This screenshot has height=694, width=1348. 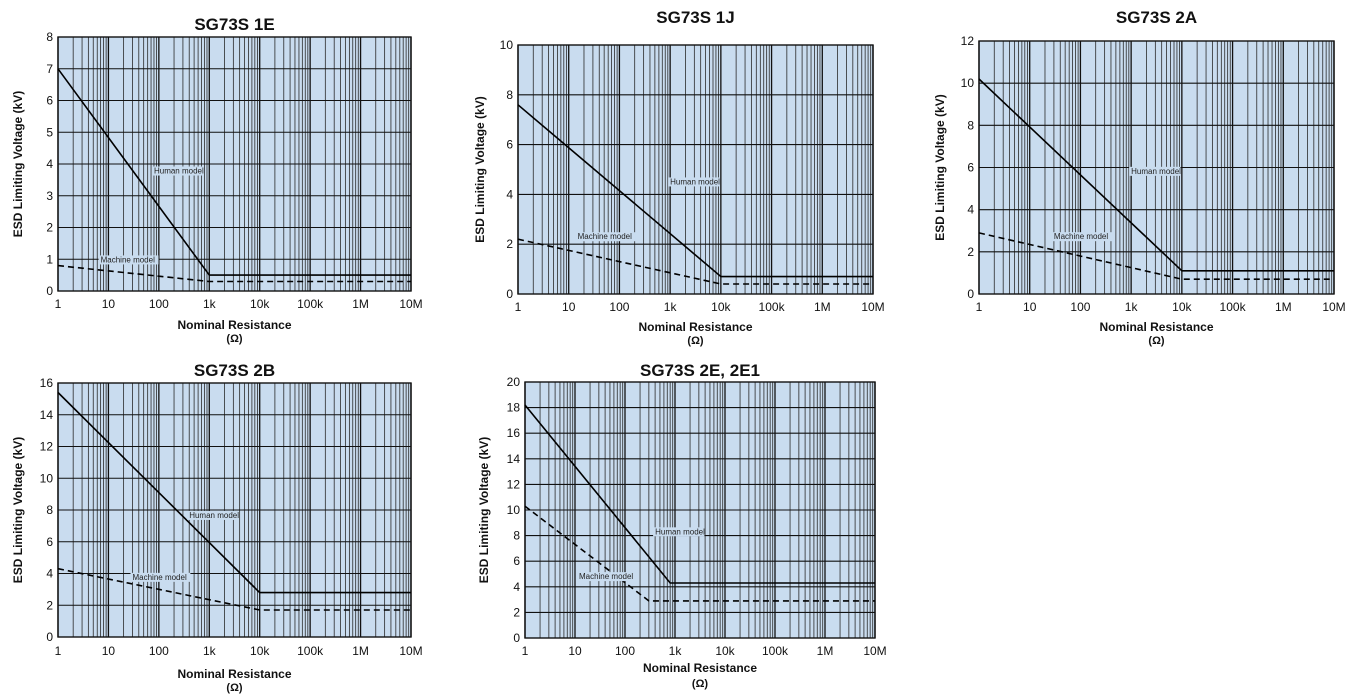 What do you see at coordinates (360, 651) in the screenshot?
I see `sg73s-2b-x-tick-label: 1M` at bounding box center [360, 651].